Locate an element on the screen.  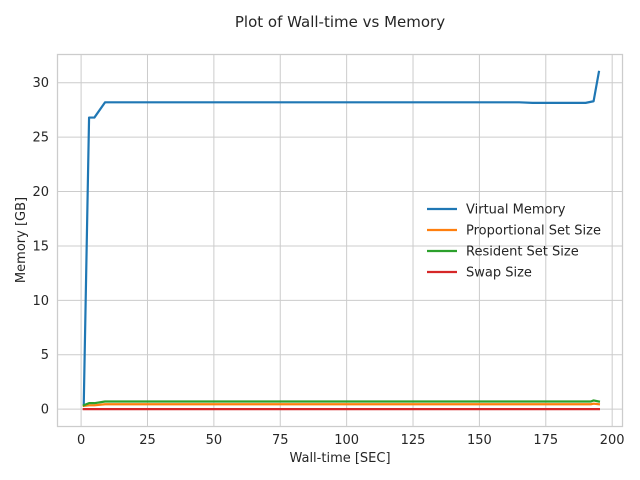
chart-title: Plot of Wall-time vs Memory is located at coordinates (340, 22).